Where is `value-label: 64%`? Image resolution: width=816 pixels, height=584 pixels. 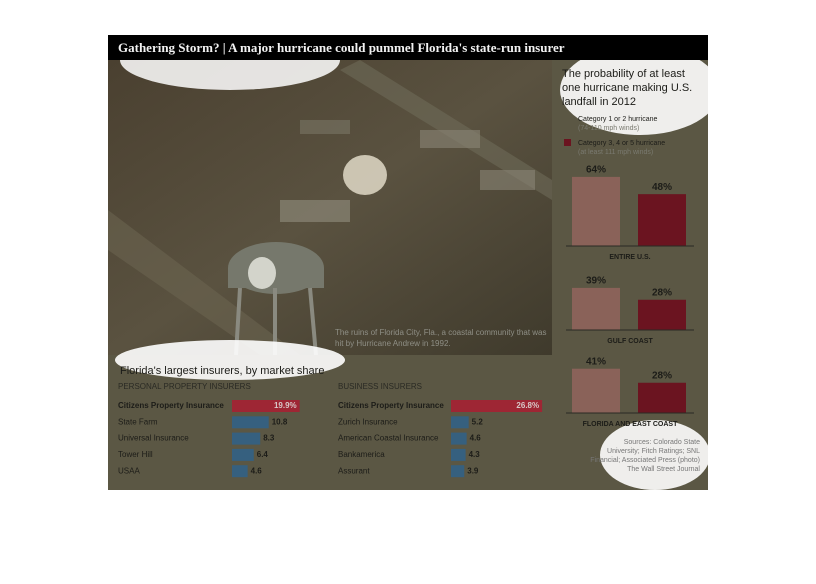
value-label: 64% is located at coordinates (596, 170).